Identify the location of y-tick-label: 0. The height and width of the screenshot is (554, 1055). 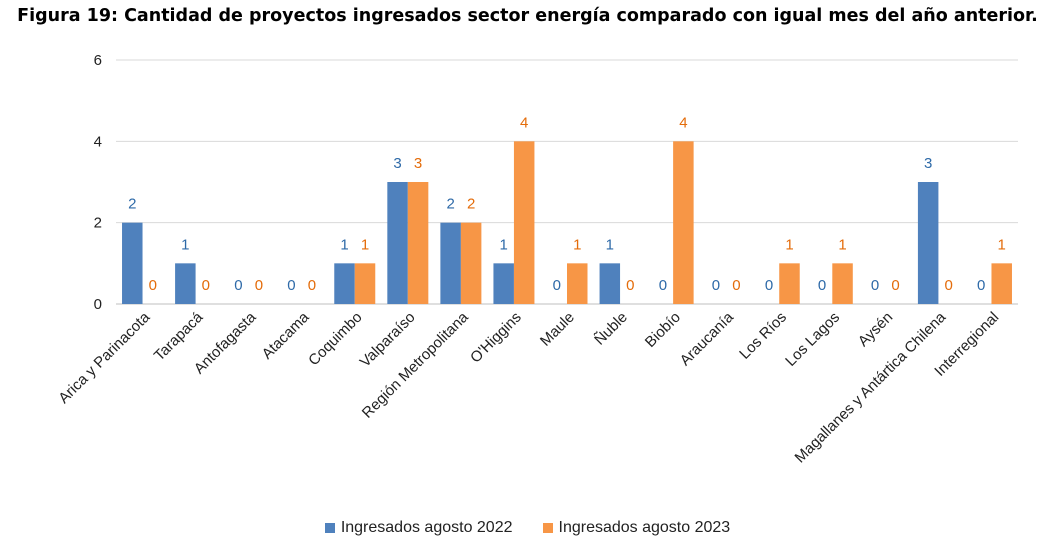
(98, 304).